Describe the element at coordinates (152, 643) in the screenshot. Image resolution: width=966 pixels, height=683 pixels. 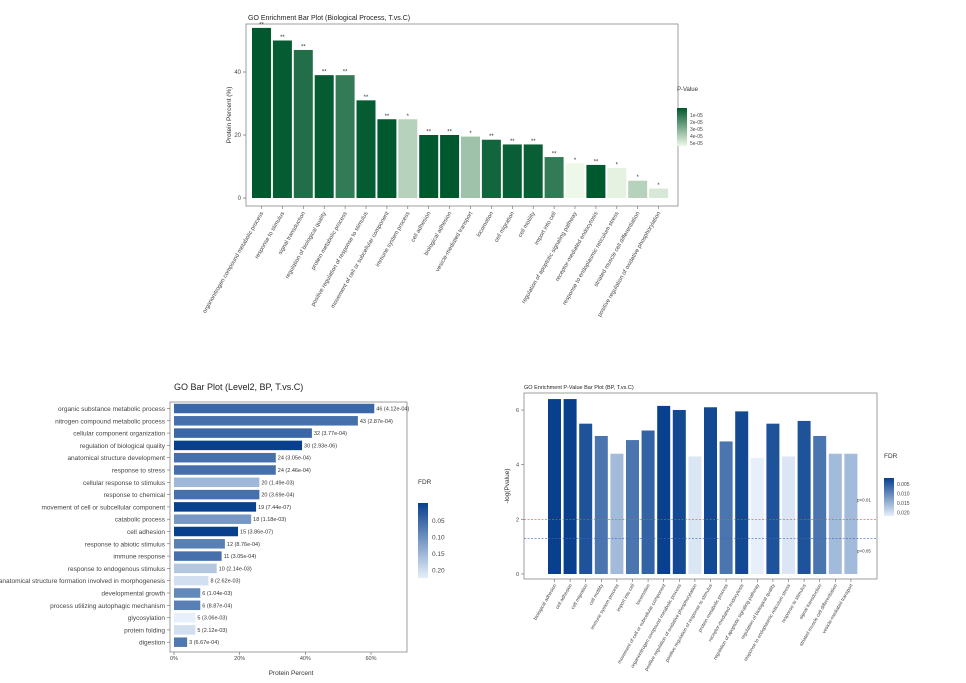
I see `y-tick-label: digestion` at that location.